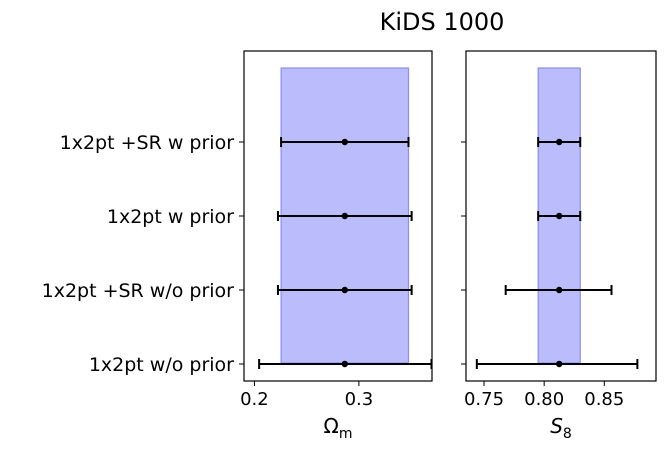  I want to click on x-tick-label: 0.85, so click(604, 399).